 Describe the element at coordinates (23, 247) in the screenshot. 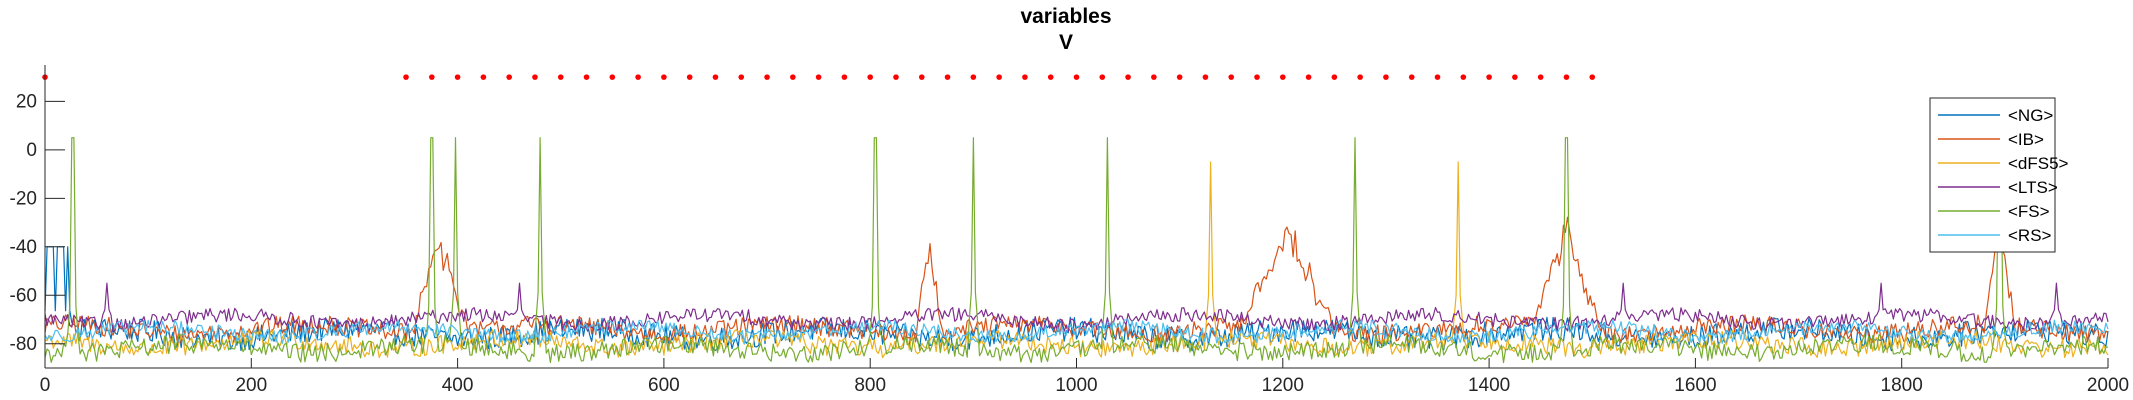

I see `y-tick-label: -40` at that location.